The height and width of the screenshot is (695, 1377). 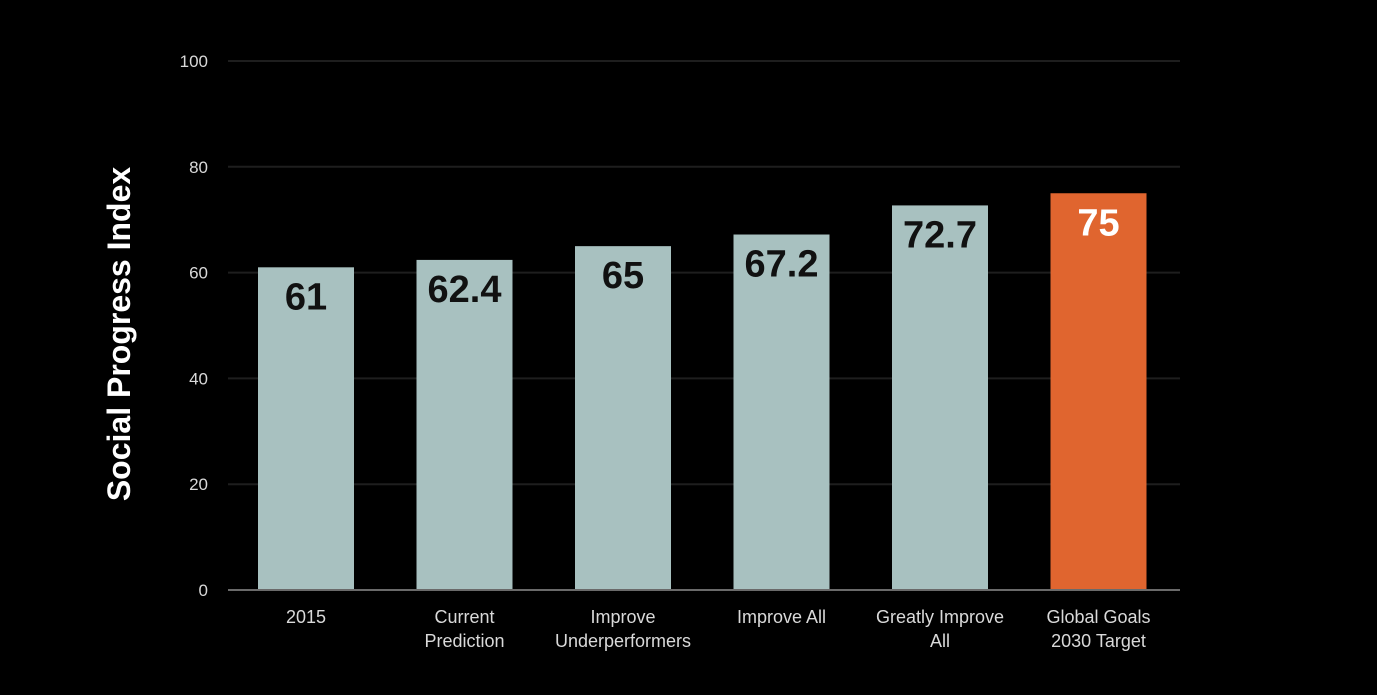 I want to click on x-tick-label-line: Greatly Improve, so click(x=940, y=617).